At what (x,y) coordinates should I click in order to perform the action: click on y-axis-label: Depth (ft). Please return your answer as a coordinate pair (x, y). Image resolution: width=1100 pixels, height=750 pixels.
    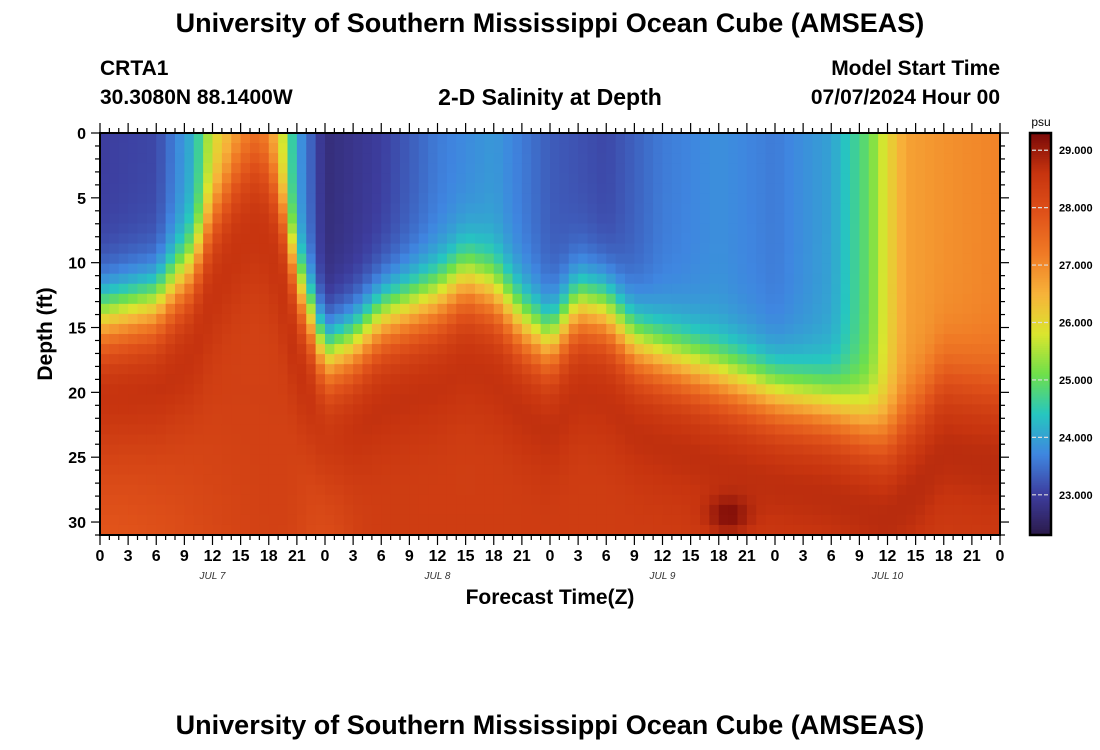
    Looking at the image, I should click on (45, 333).